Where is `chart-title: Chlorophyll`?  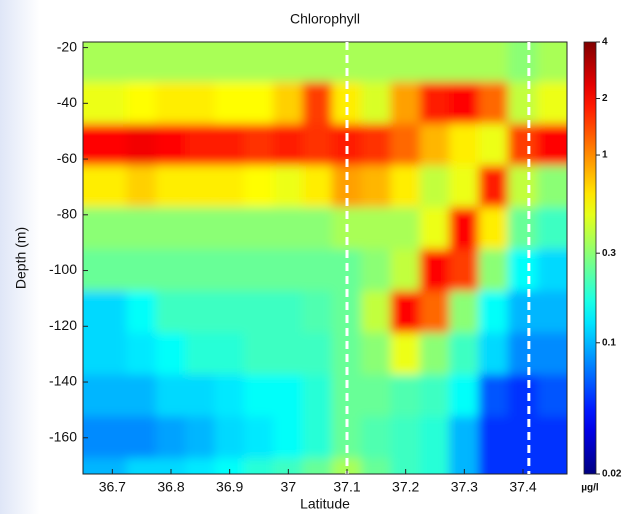
chart-title: Chlorophyll is located at coordinates (325, 19).